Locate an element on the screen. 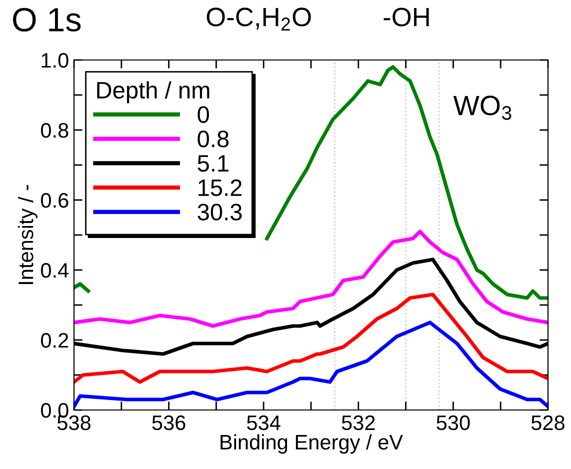 This screenshot has width=571, height=469. annotation: WO$_{3}$ is located at coordinates (482, 108).